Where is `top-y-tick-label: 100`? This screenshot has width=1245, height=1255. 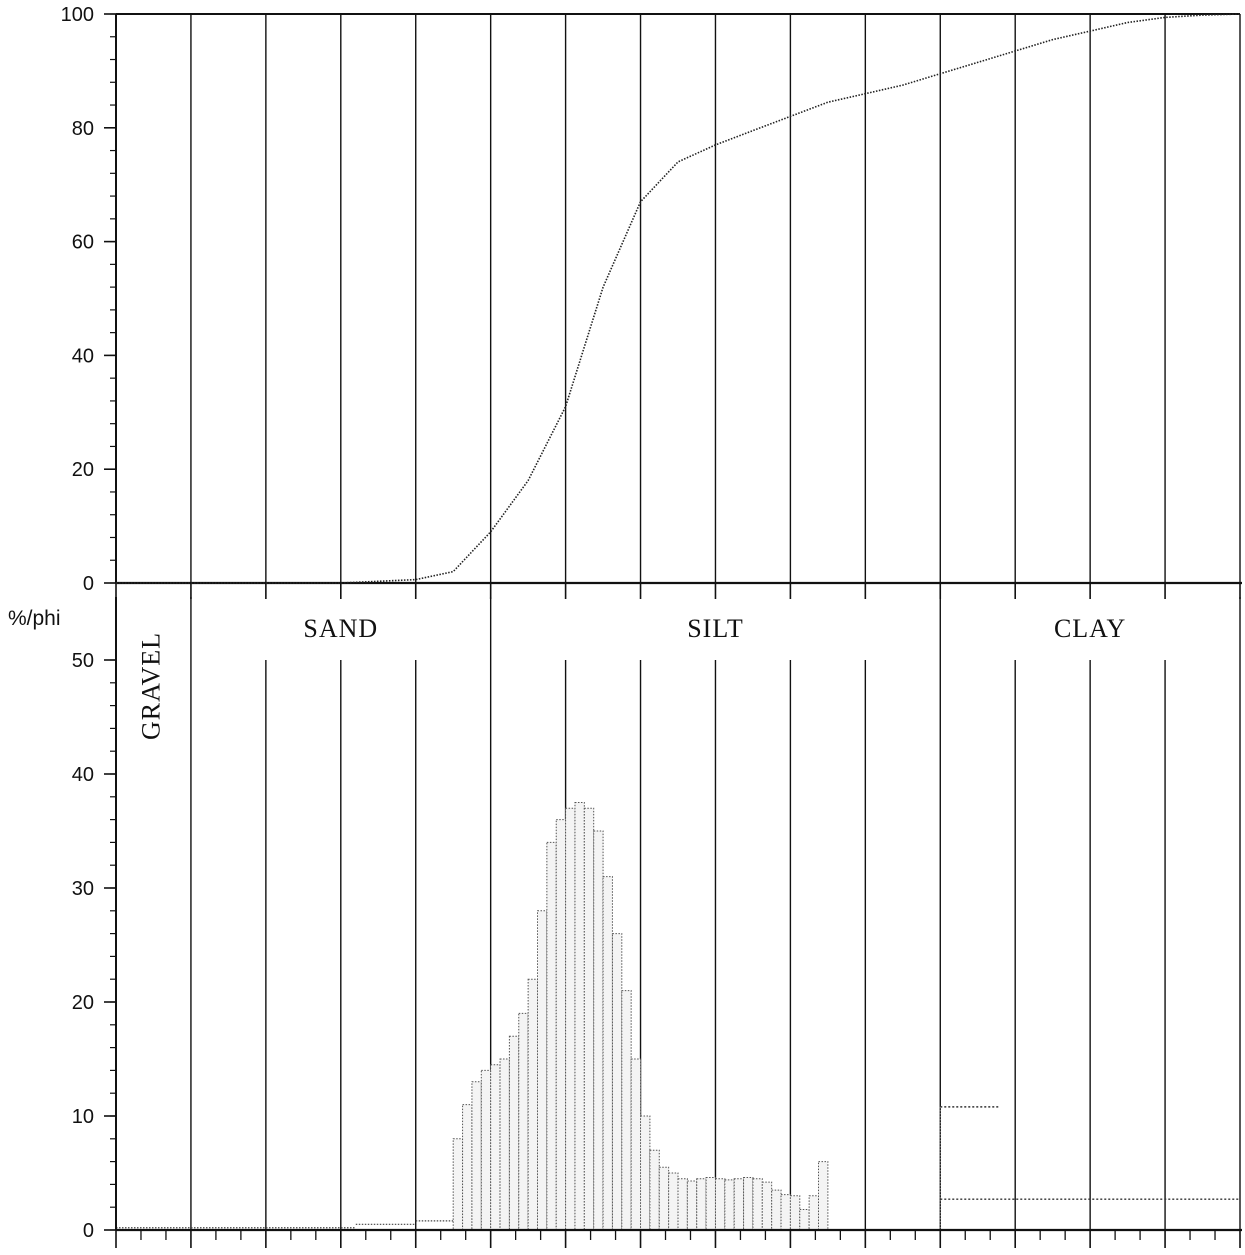
top-y-tick-label: 100 is located at coordinates (77, 15).